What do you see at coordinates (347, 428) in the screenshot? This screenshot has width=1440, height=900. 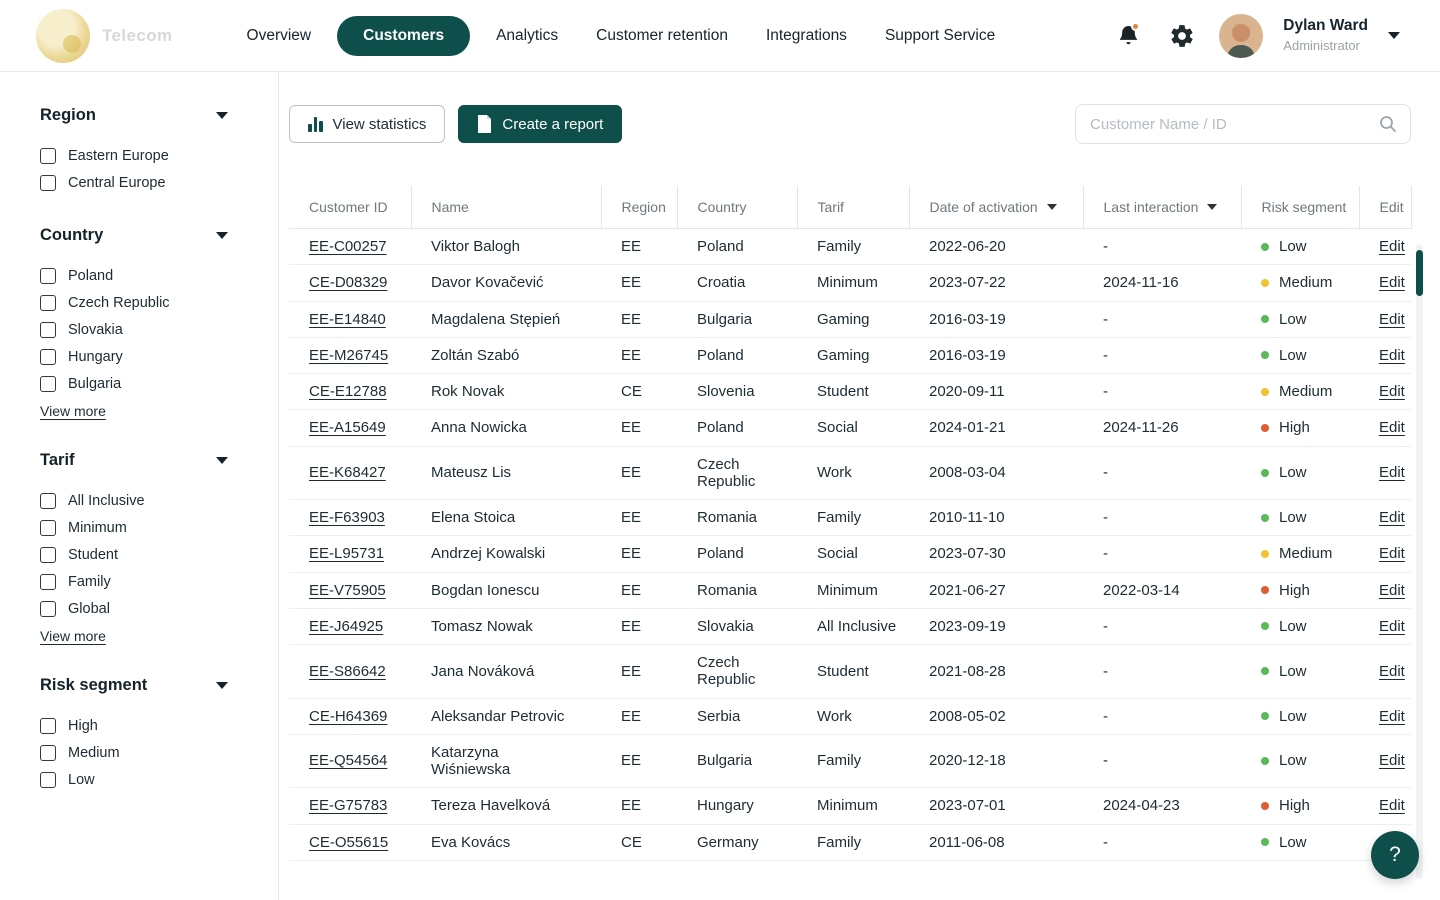 I see `customer-id-link: EE-A15649` at bounding box center [347, 428].